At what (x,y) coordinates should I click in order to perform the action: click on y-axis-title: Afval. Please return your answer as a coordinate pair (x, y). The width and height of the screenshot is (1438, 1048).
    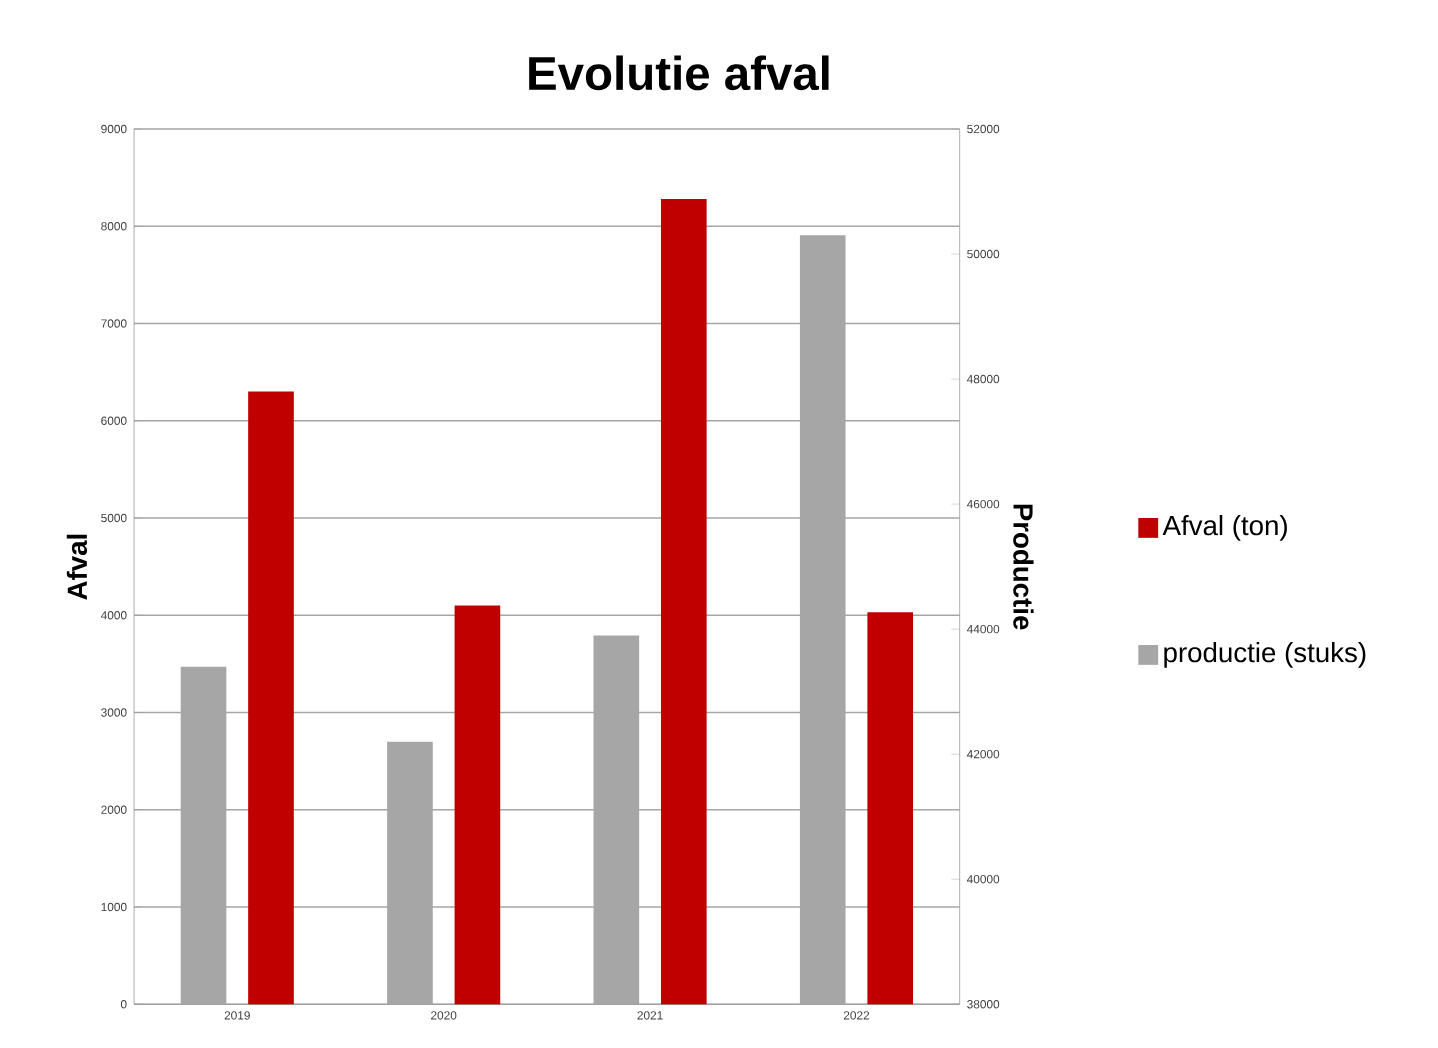
    Looking at the image, I should click on (77, 567).